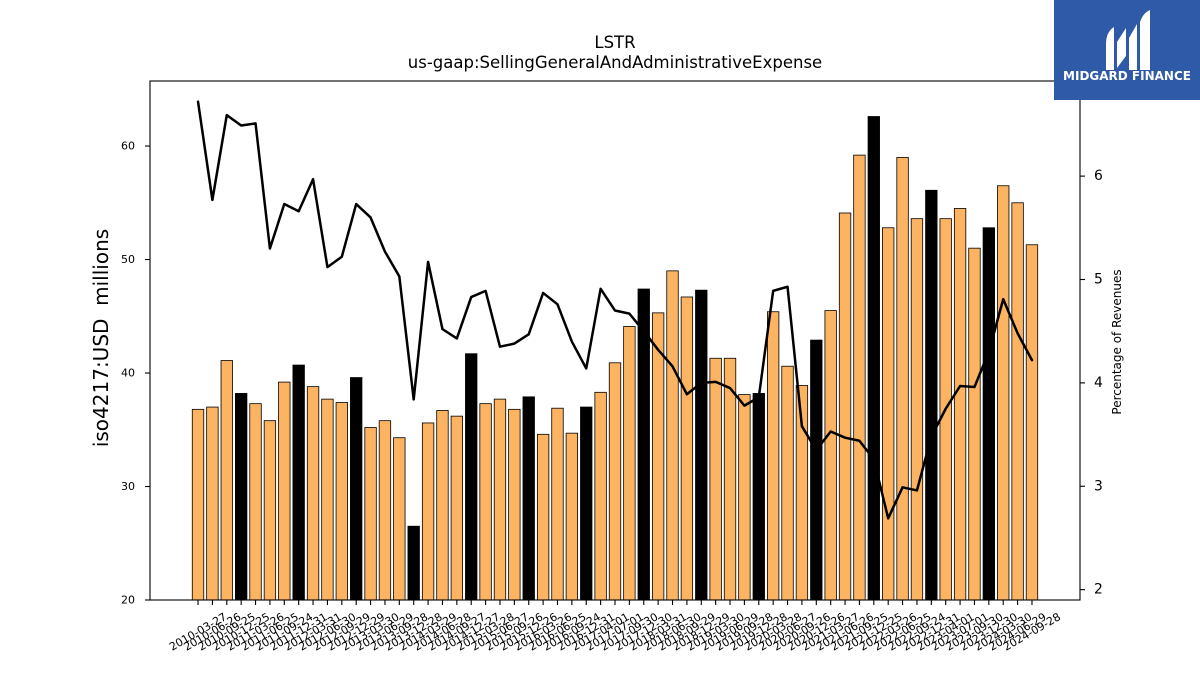 The width and height of the screenshot is (1200, 675). Describe the element at coordinates (128, 486) in the screenshot. I see `left-y-tick-label: 30` at that location.